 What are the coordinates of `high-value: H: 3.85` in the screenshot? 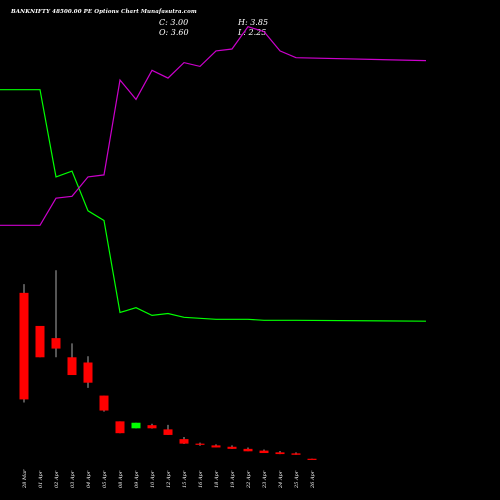 It's located at (253, 22).